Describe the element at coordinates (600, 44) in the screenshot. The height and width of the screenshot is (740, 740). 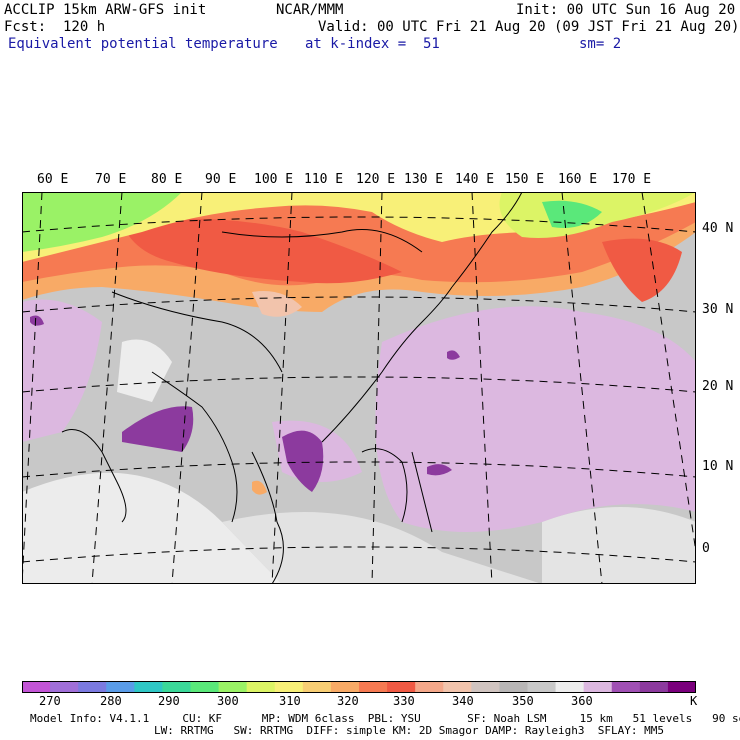
I see `smoothing-label: sm= 2` at that location.